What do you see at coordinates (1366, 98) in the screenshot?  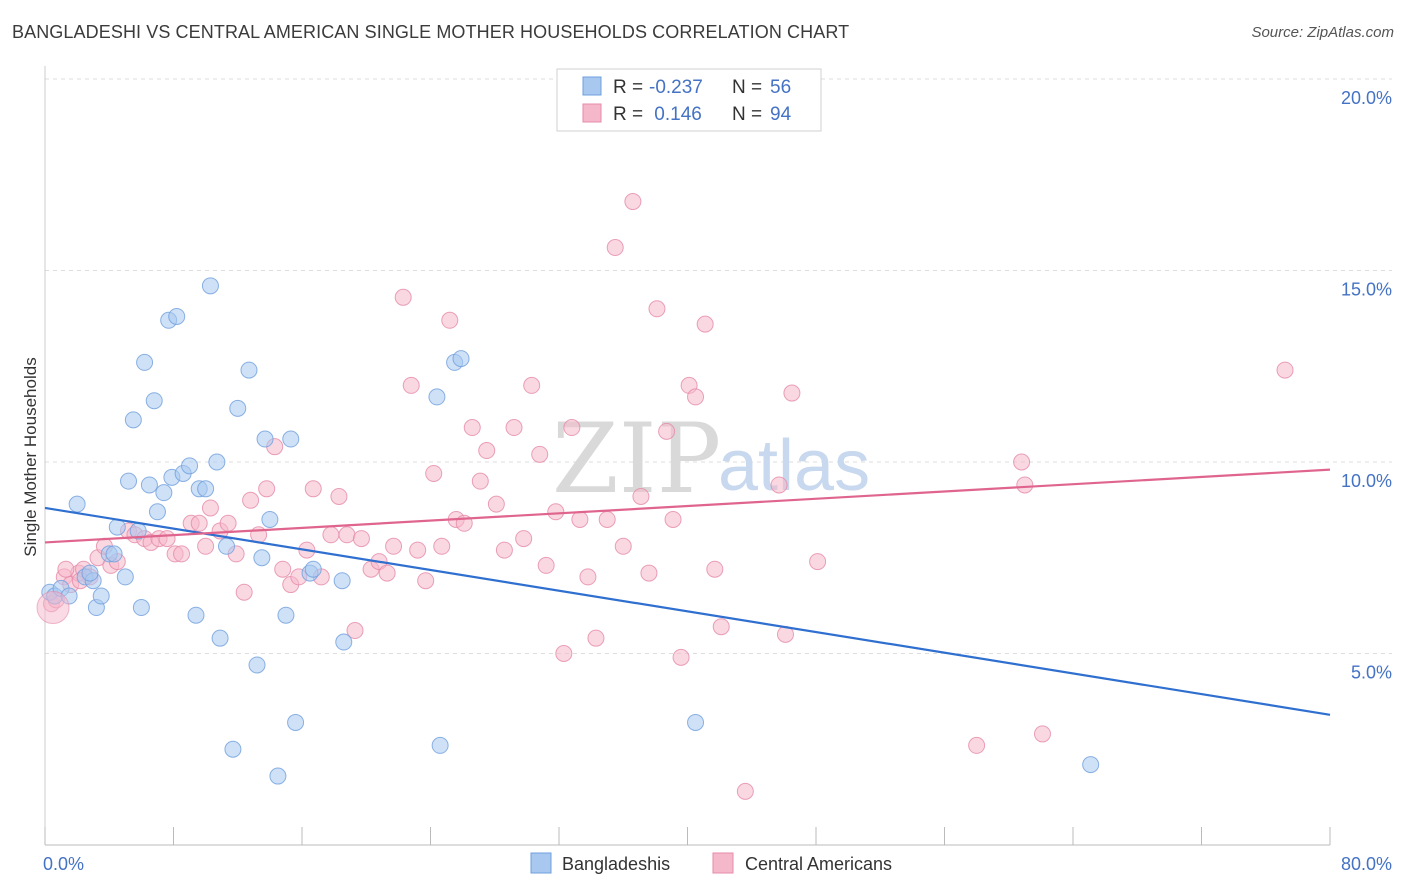 I see `y-tick-label: 20.0%` at bounding box center [1366, 98].